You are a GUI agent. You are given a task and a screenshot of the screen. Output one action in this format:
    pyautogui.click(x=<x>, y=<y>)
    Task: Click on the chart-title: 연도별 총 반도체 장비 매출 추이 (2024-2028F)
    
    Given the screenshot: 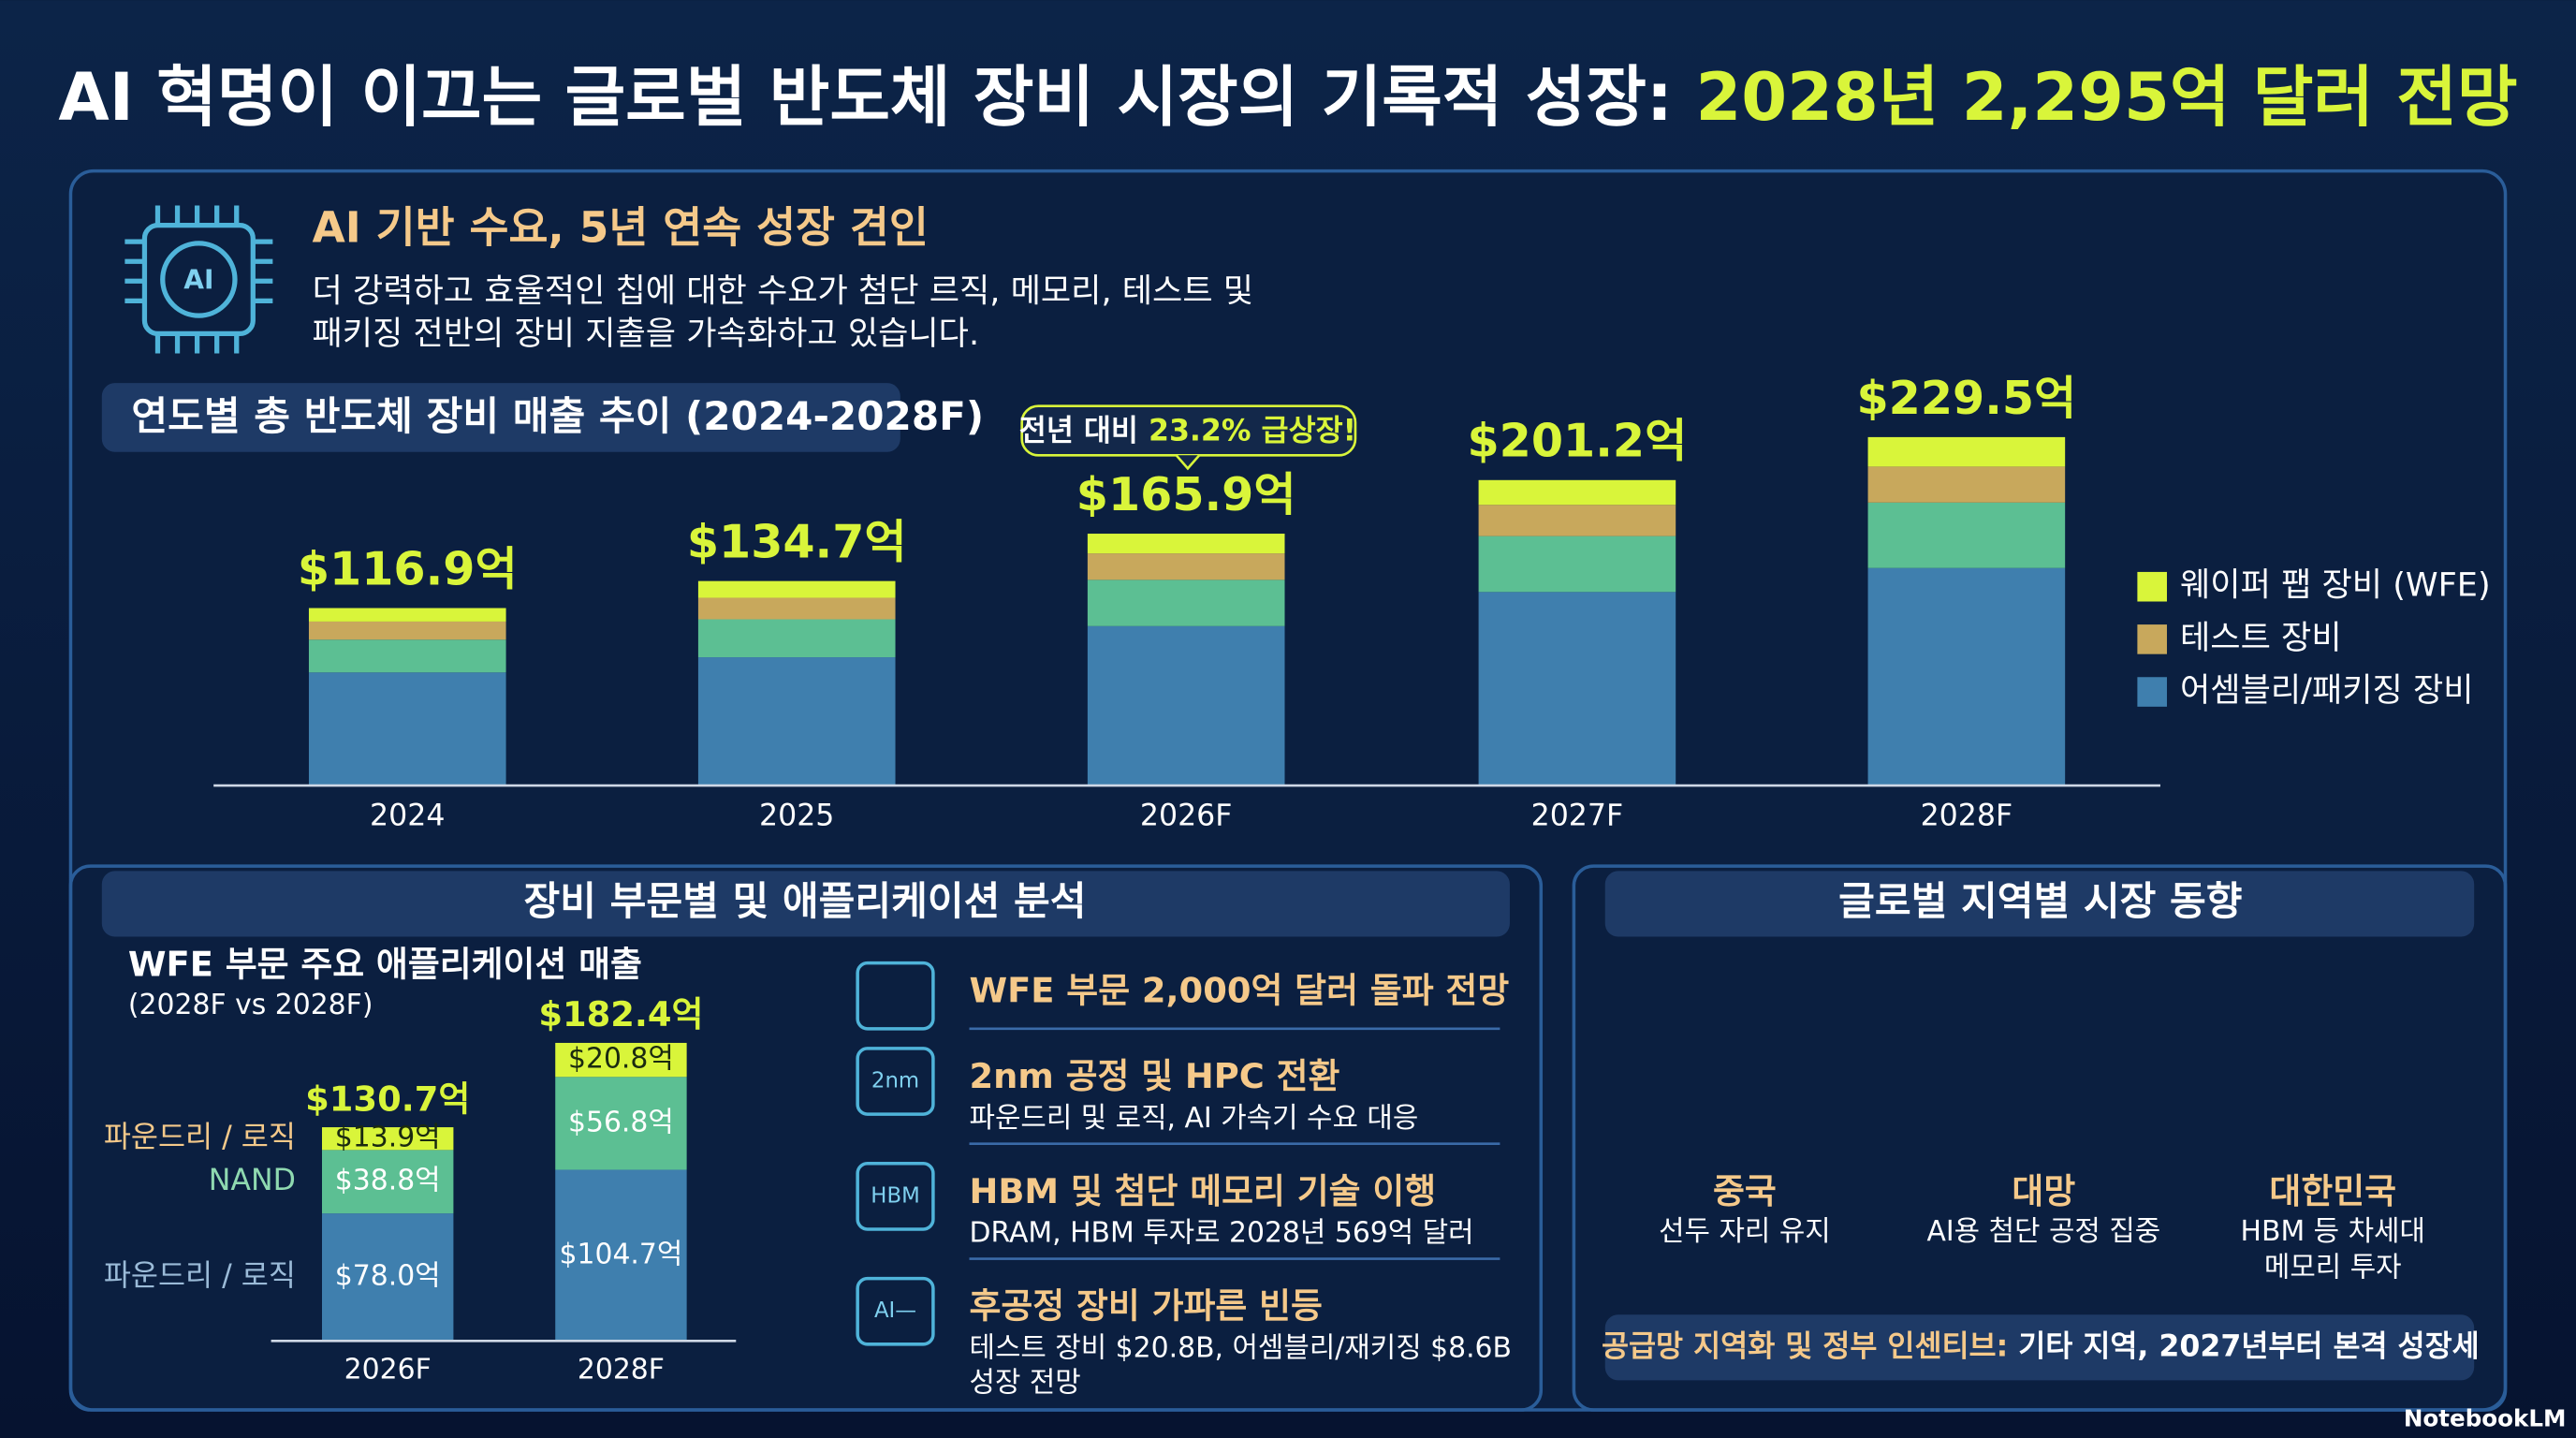 What is the action you would take?
    pyautogui.click(x=557, y=416)
    